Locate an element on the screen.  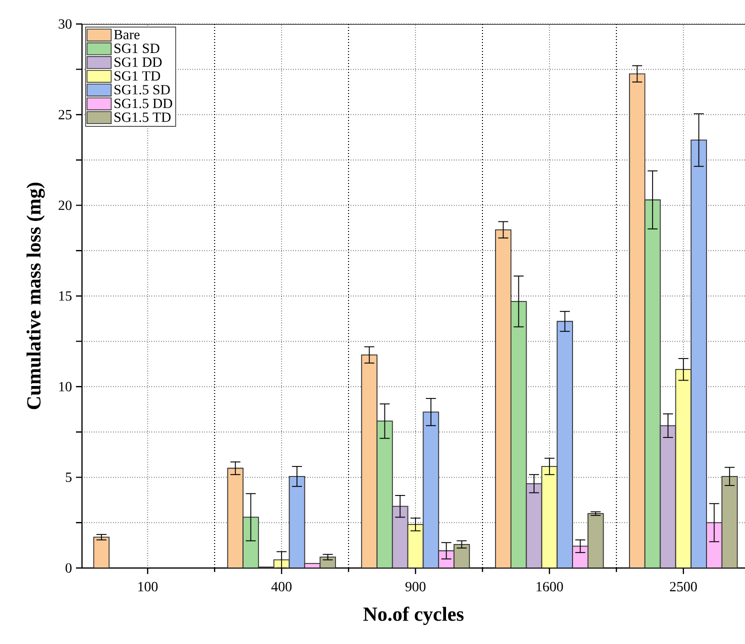
y-tick-label: 5 is located at coordinates (69, 477).